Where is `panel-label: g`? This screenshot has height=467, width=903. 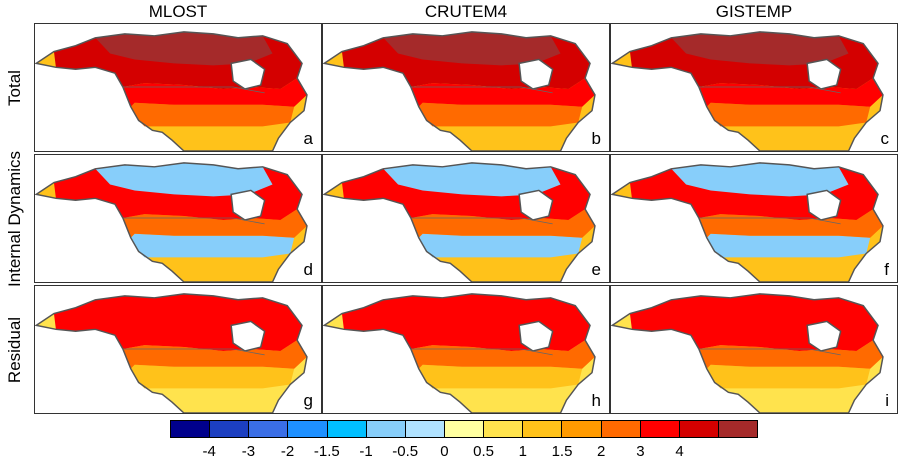 panel-label: g is located at coordinates (308, 400).